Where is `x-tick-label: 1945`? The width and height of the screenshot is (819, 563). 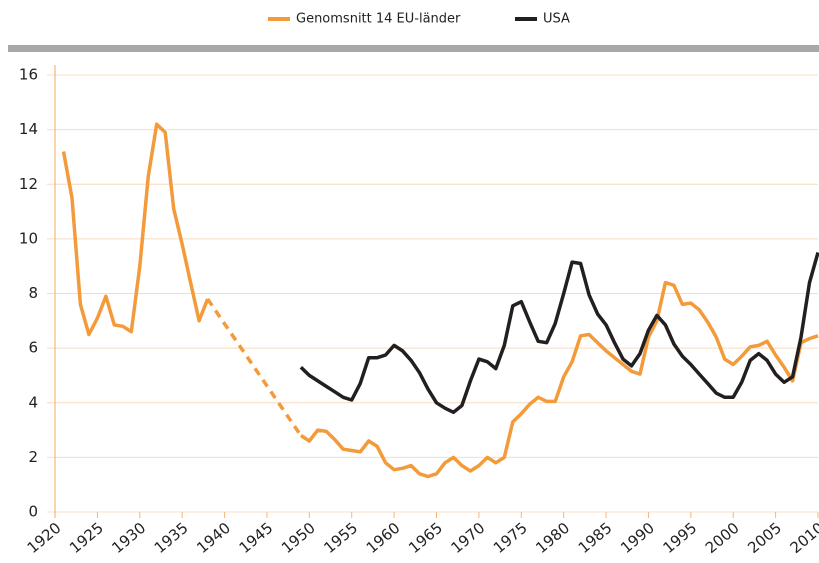 x-tick-label: 1945 is located at coordinates (256, 538).